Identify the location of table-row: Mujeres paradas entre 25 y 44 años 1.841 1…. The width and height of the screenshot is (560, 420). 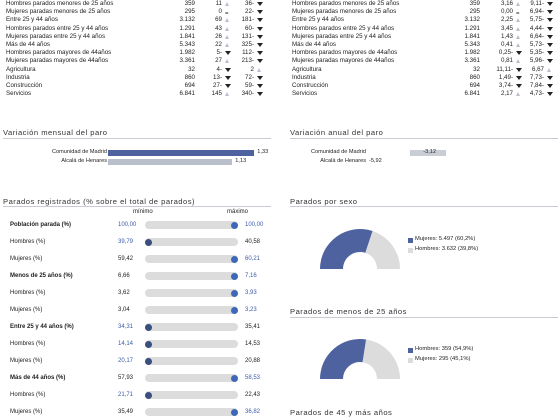
(425, 37).